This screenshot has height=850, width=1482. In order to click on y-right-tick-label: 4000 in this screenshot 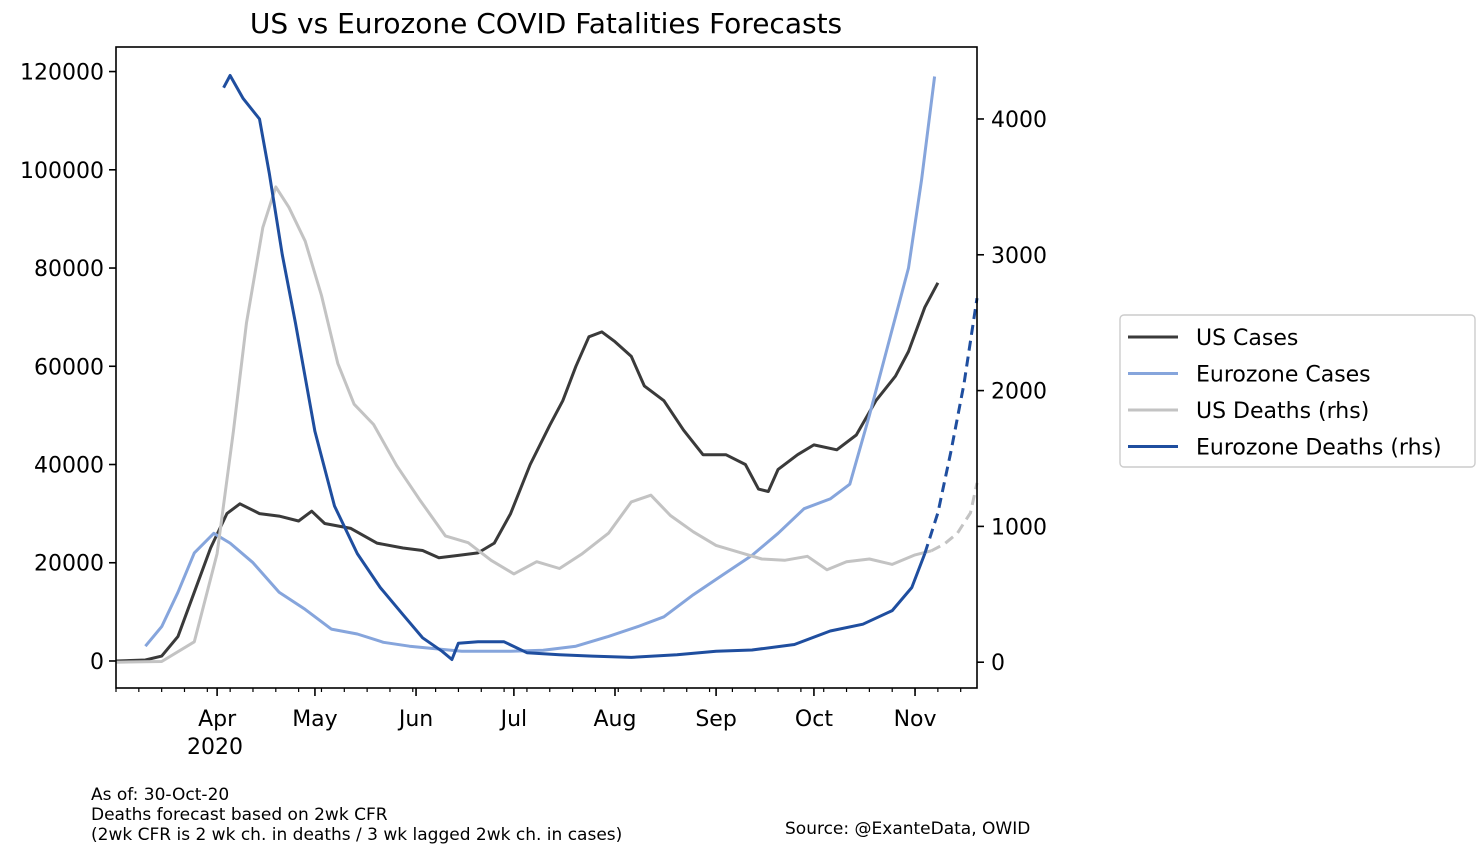, I will do `click(1019, 120)`.